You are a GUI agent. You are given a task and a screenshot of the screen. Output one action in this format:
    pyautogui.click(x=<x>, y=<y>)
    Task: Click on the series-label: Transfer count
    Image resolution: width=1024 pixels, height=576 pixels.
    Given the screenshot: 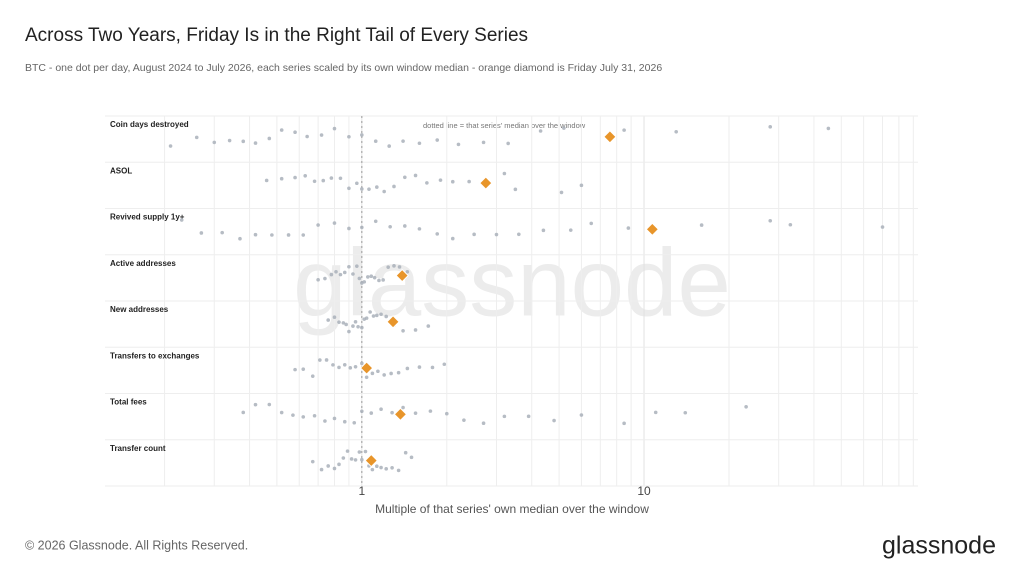 What is the action you would take?
    pyautogui.click(x=138, y=448)
    